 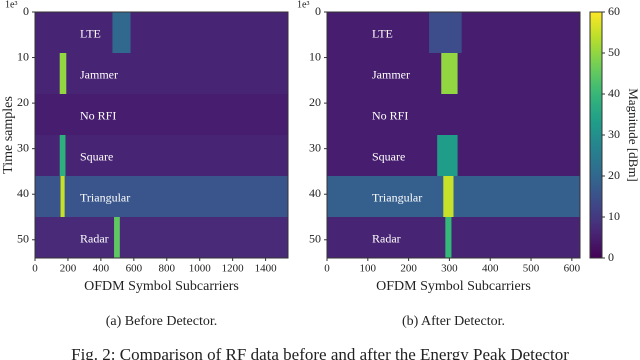 What do you see at coordinates (614, 216) in the screenshot?
I see `colorbar-tick-label: 10` at bounding box center [614, 216].